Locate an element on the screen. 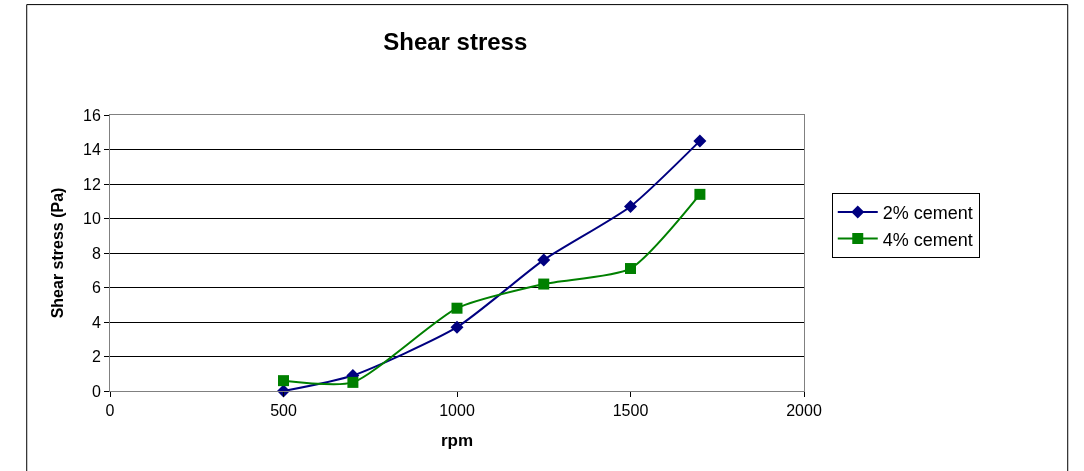  legend-label: 4% cement is located at coordinates (927, 239).